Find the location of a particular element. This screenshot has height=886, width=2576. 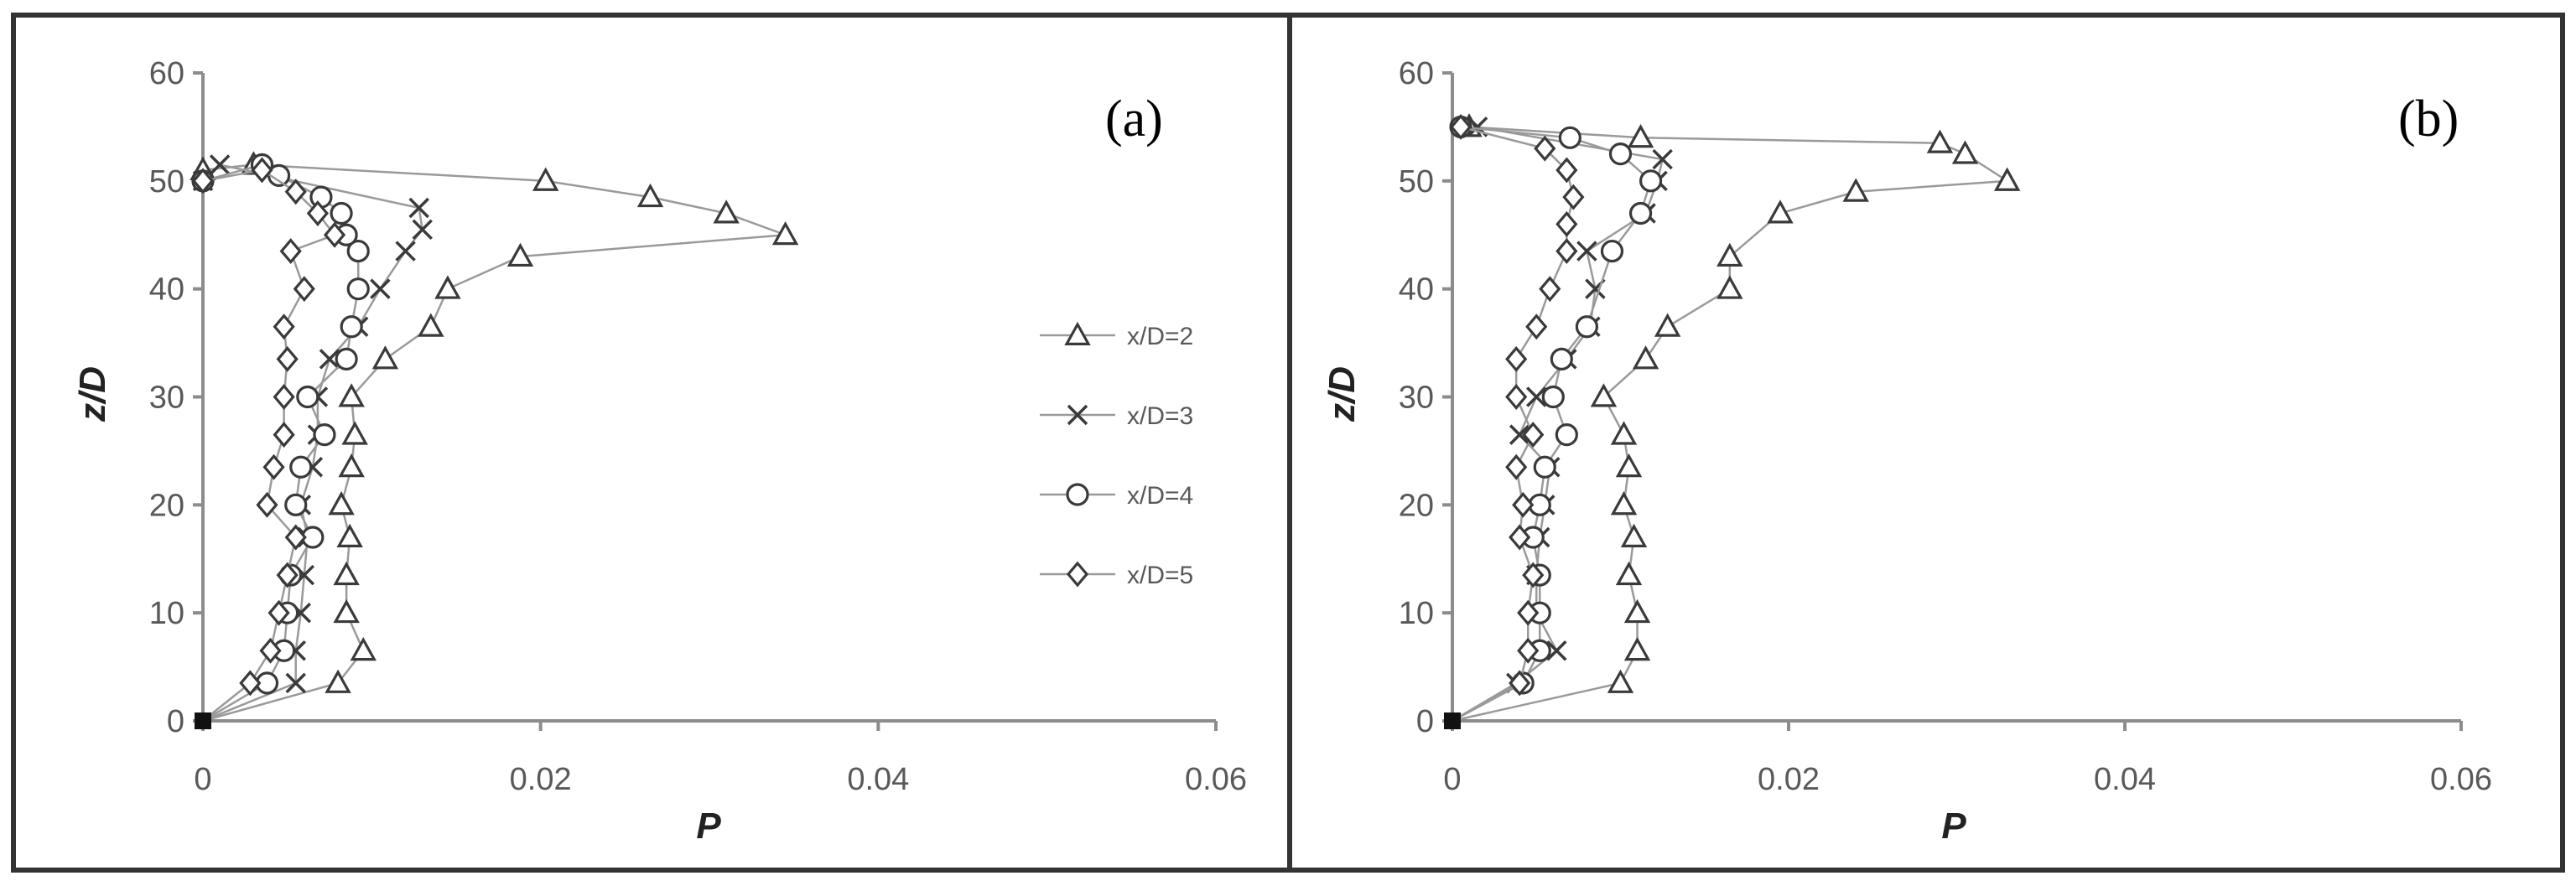

x-tick-label-a: 0.06 is located at coordinates (1216, 779).